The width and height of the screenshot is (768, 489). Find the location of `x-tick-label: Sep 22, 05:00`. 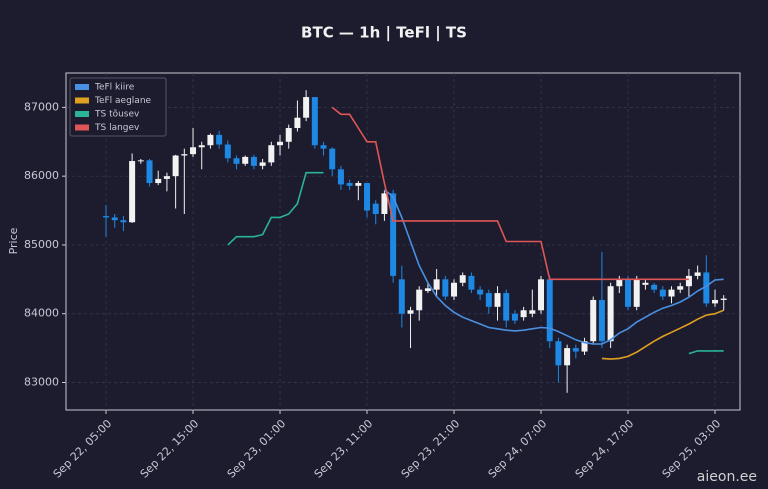

x-tick-label: Sep 22, 05:00 is located at coordinates (83, 449).